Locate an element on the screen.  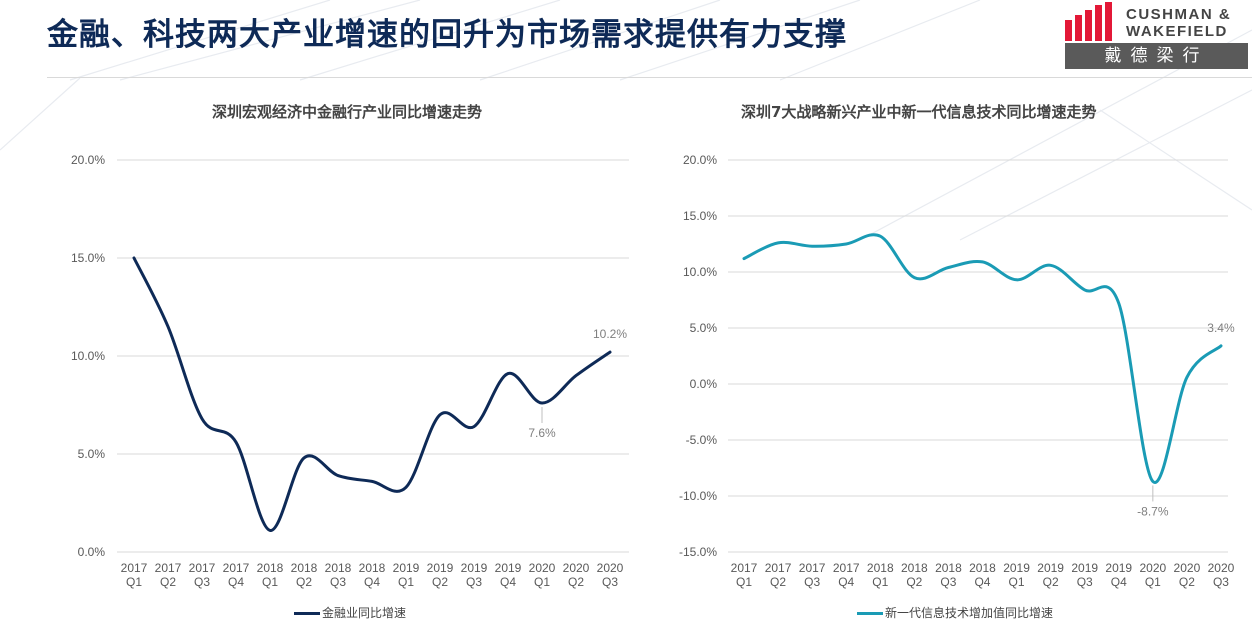
logo-chinese-name: 戴德梁行 is located at coordinates (1156, 56).